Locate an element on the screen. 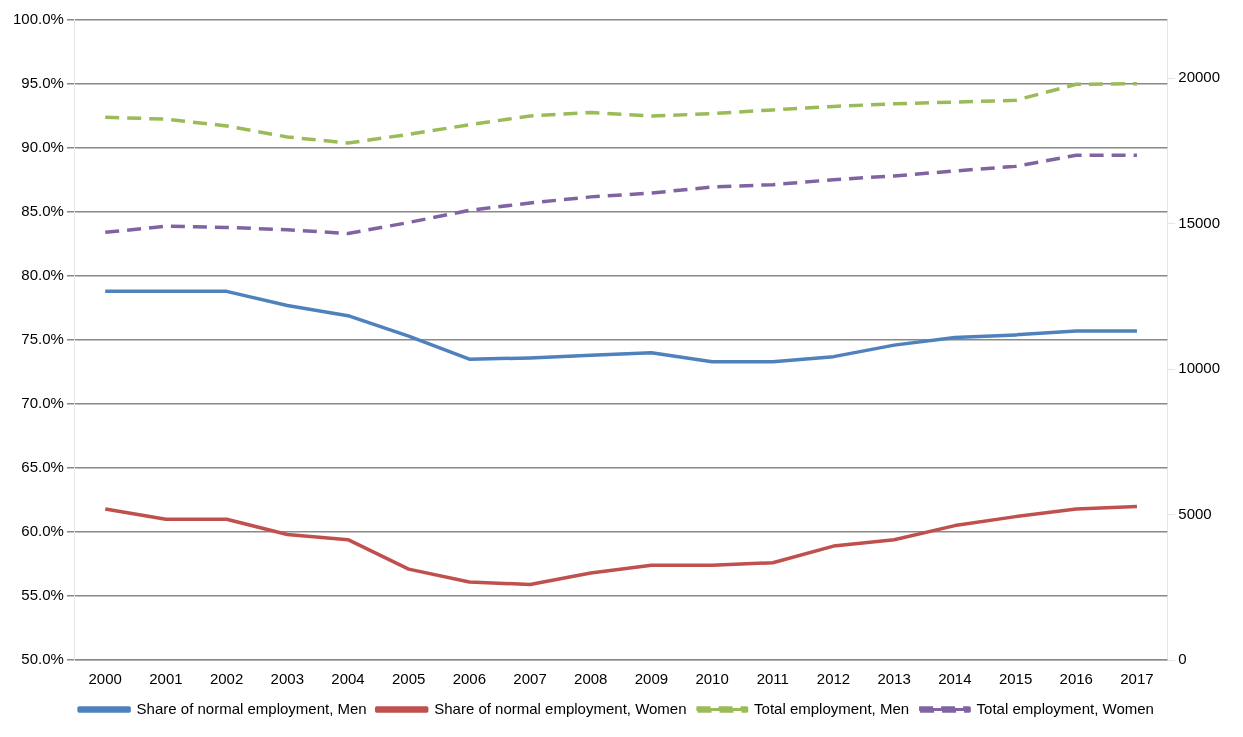 This screenshot has width=1243, height=737. y-tick-label: 85.0% is located at coordinates (42, 211).